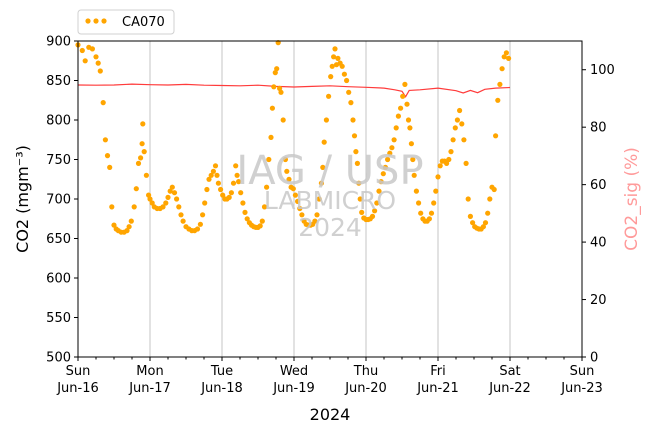 Image resolution: width=653 pixels, height=433 pixels. What do you see at coordinates (581, 388) in the screenshot?
I see `x-tick-date-label: Jun-23` at bounding box center [581, 388].